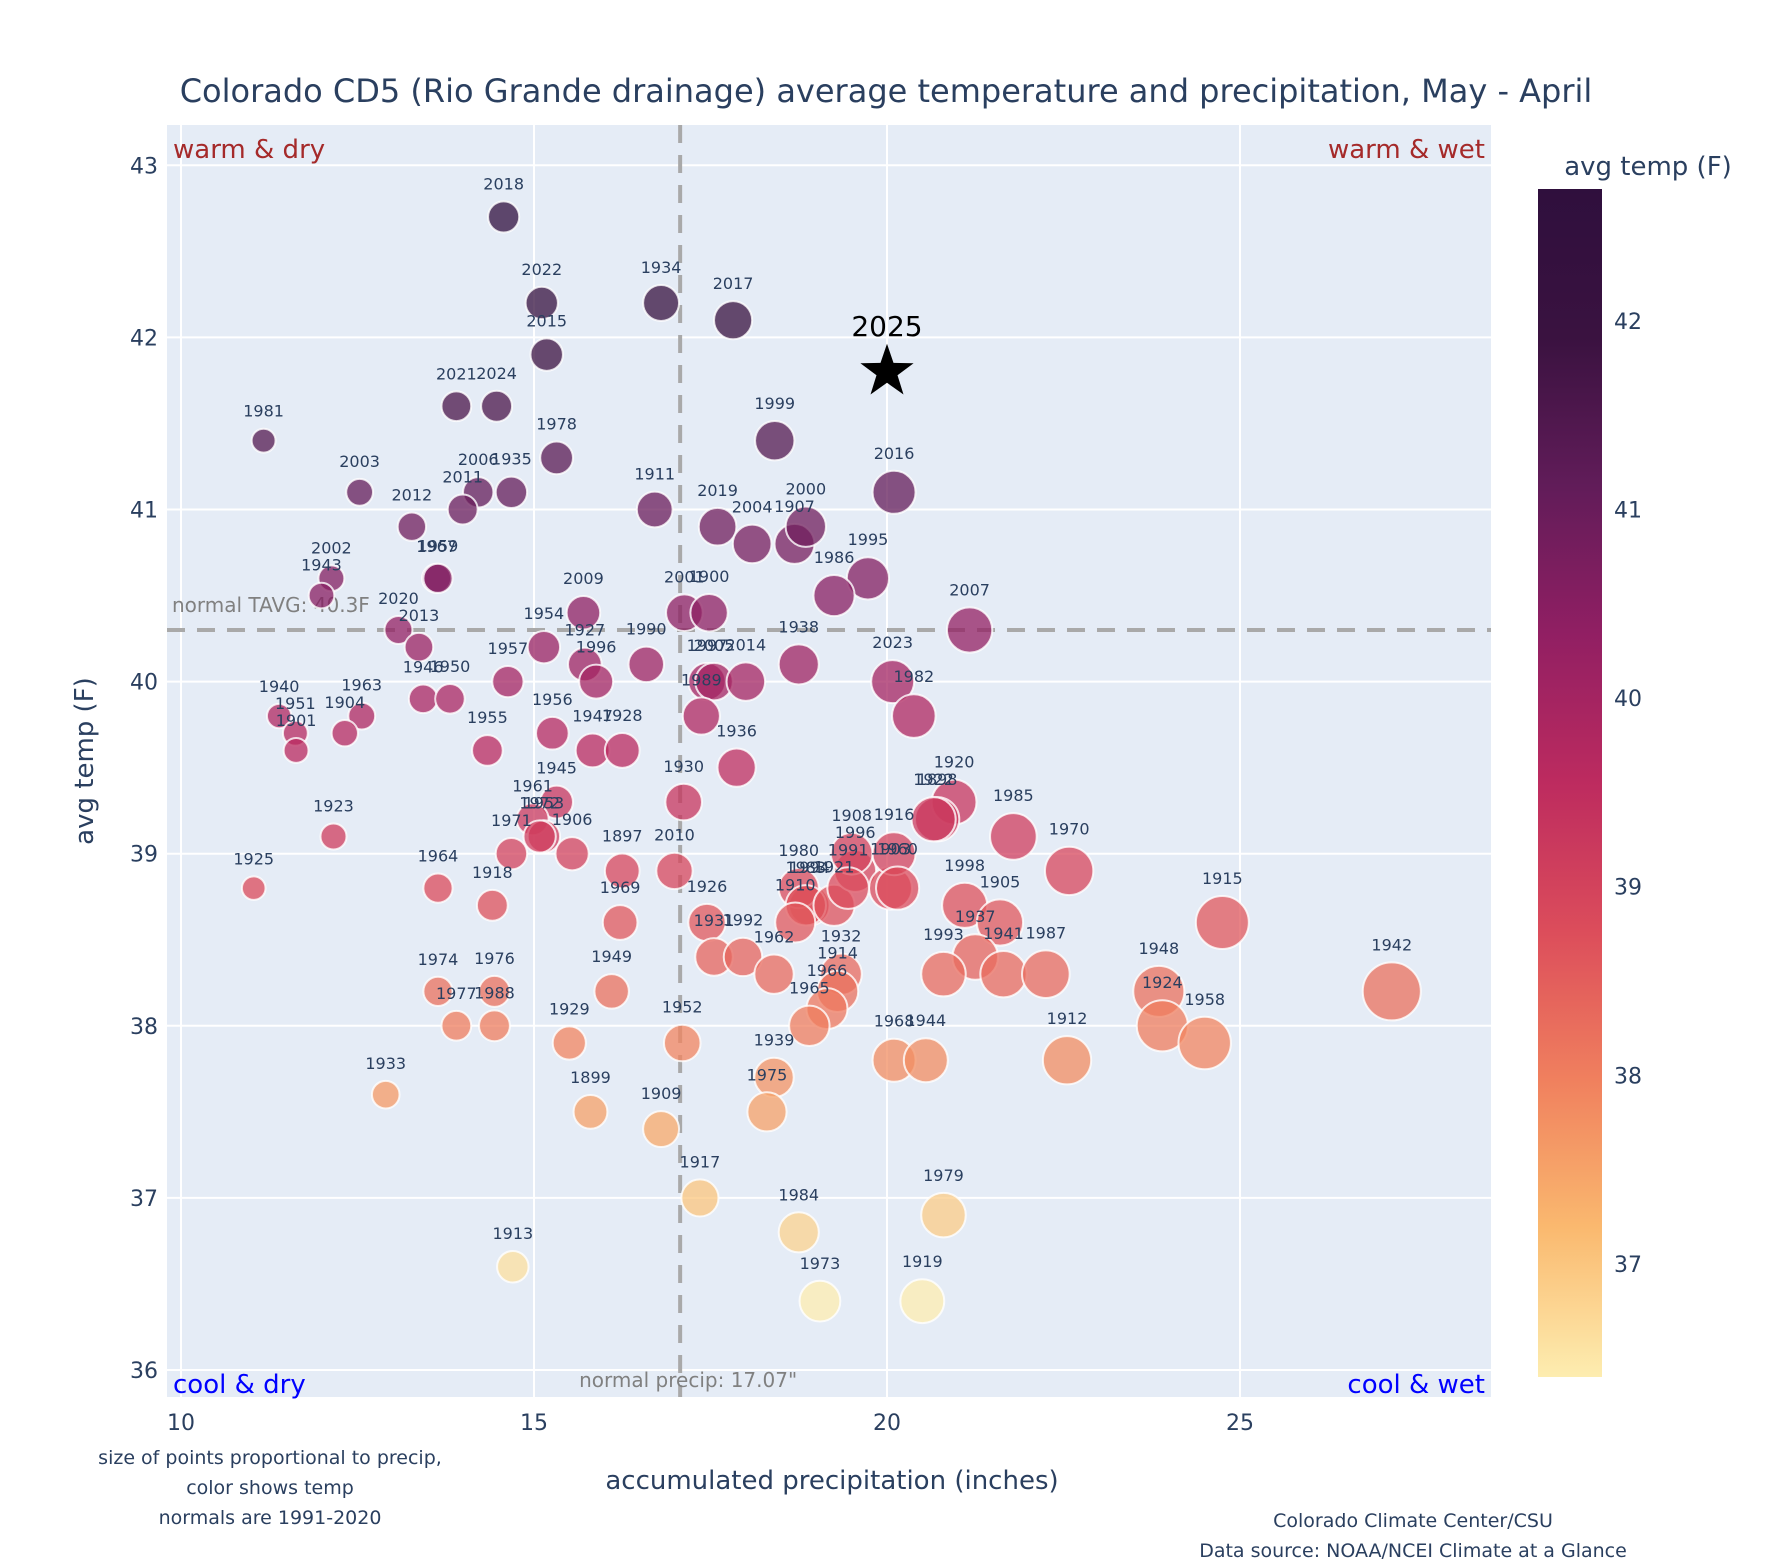 This screenshot has width=1772, height=1564. I want to click on point-label: 1926, so click(707, 886).